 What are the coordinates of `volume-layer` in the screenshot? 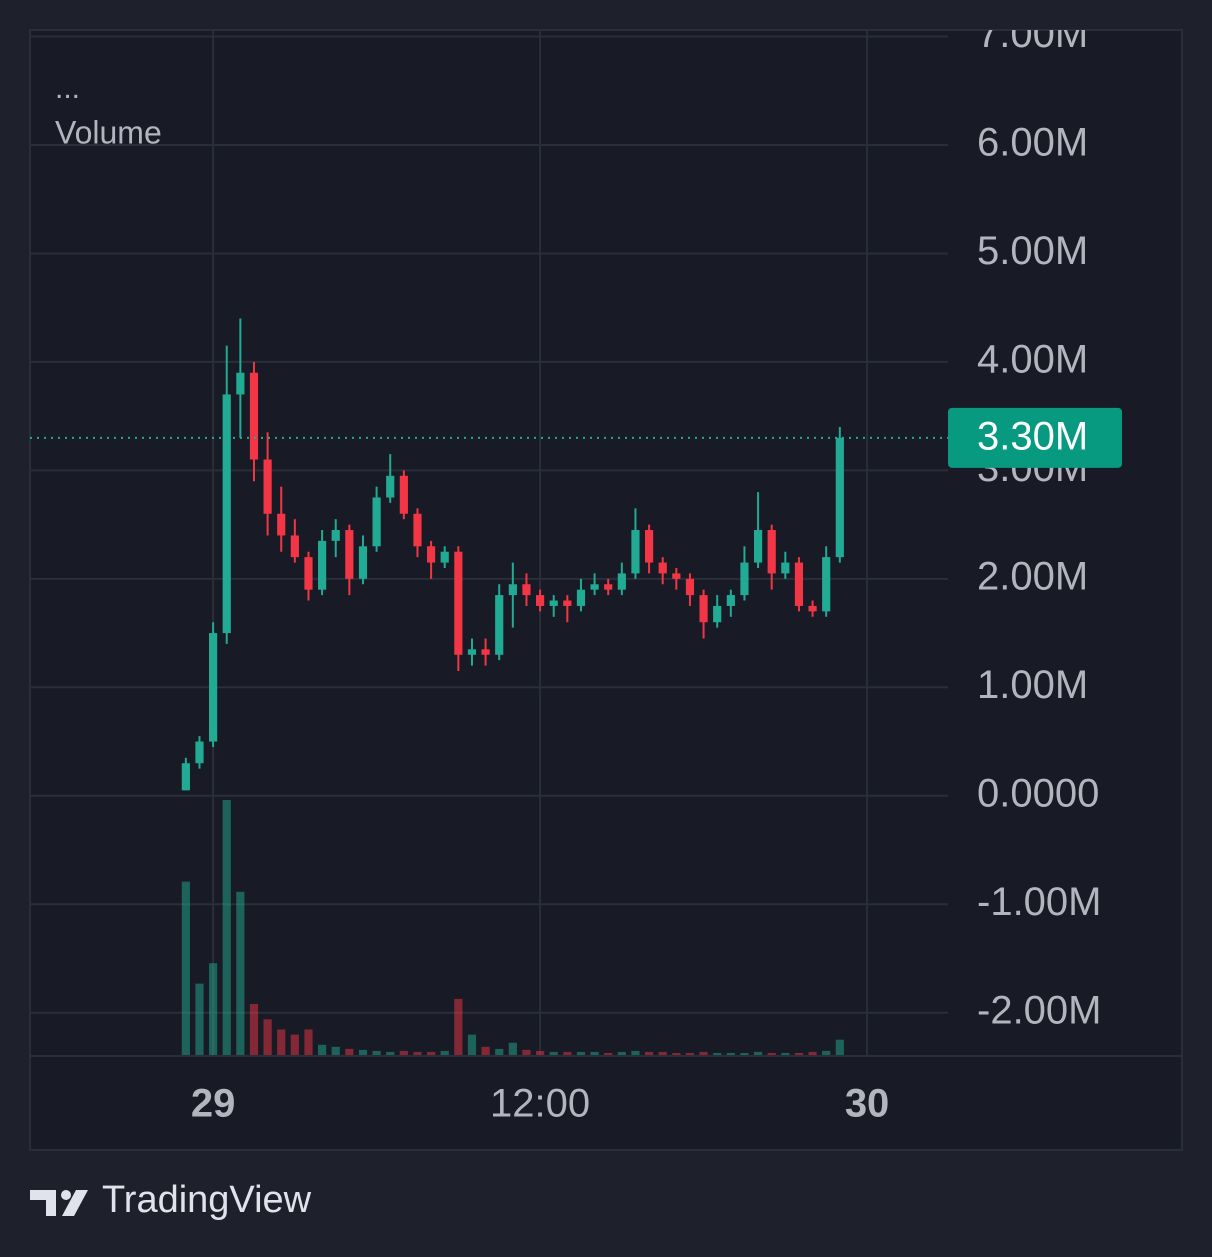 It's located at (512, 927).